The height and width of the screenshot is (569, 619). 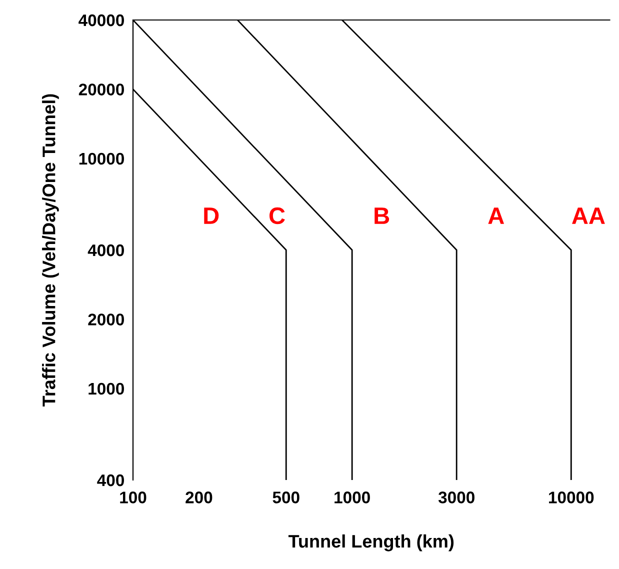 I want to click on y-tick-label: 20000, so click(x=101, y=90).